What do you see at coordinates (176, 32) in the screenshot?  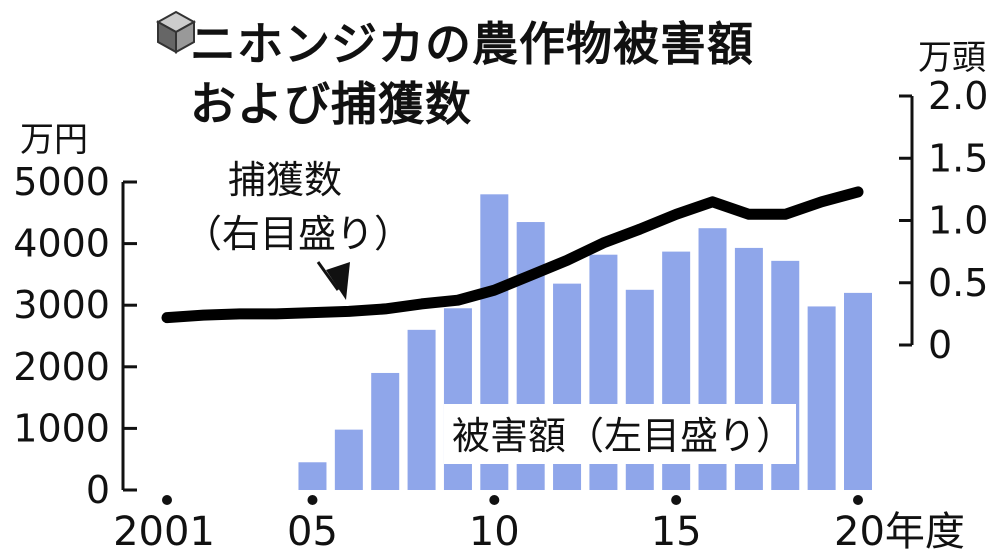 I see `cube-icon` at bounding box center [176, 32].